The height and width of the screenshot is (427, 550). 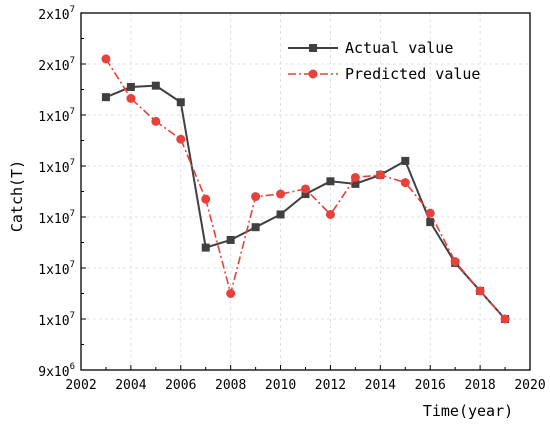 What do you see at coordinates (380, 385) in the screenshot?
I see `x-tick-label: 2014` at bounding box center [380, 385].